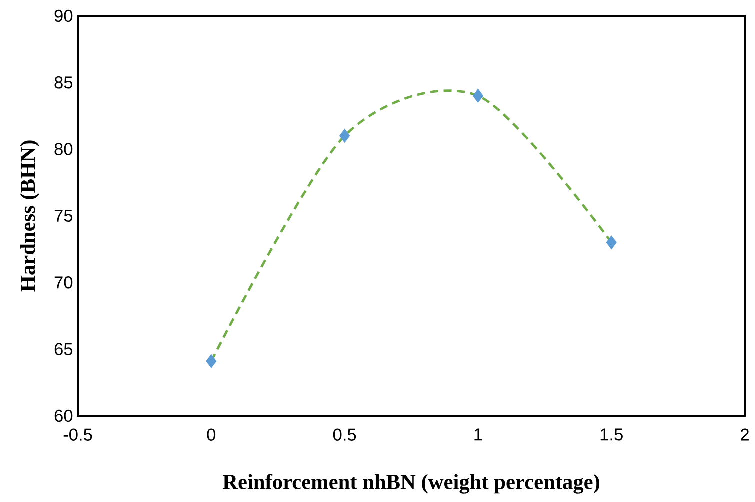 The width and height of the screenshot is (755, 502). Describe the element at coordinates (745, 434) in the screenshot. I see `x-tick-label: 2` at that location.